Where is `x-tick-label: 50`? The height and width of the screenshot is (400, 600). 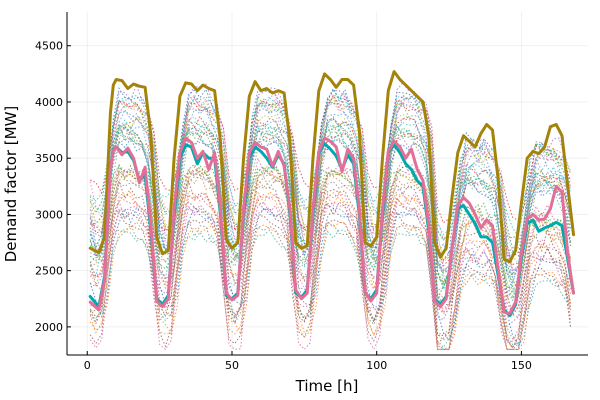 x-tick-label: 50 is located at coordinates (232, 365).